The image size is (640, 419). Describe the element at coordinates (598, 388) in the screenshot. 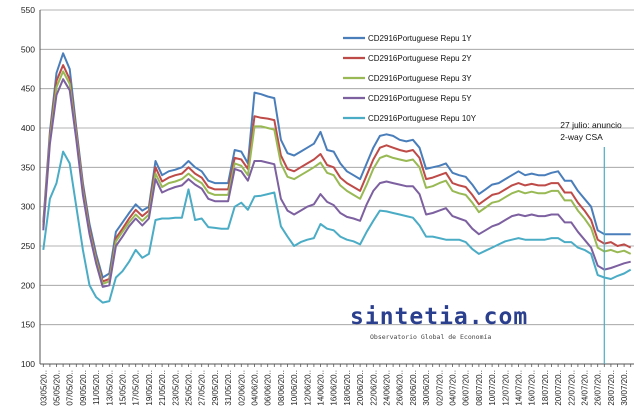

I see `x-tick-label: 26/07/20..` at that location.